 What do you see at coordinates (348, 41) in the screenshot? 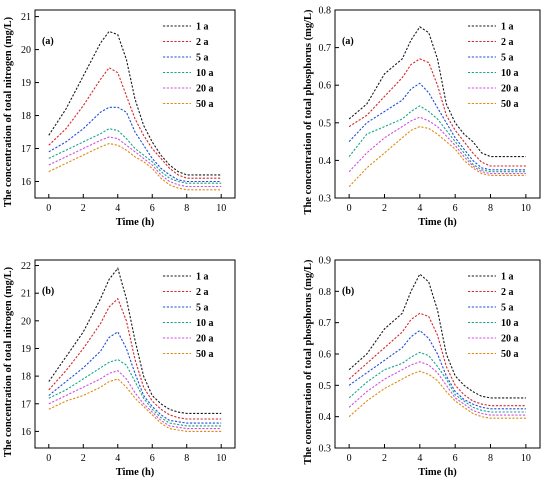
I see `panel-label: (a)` at bounding box center [348, 41].